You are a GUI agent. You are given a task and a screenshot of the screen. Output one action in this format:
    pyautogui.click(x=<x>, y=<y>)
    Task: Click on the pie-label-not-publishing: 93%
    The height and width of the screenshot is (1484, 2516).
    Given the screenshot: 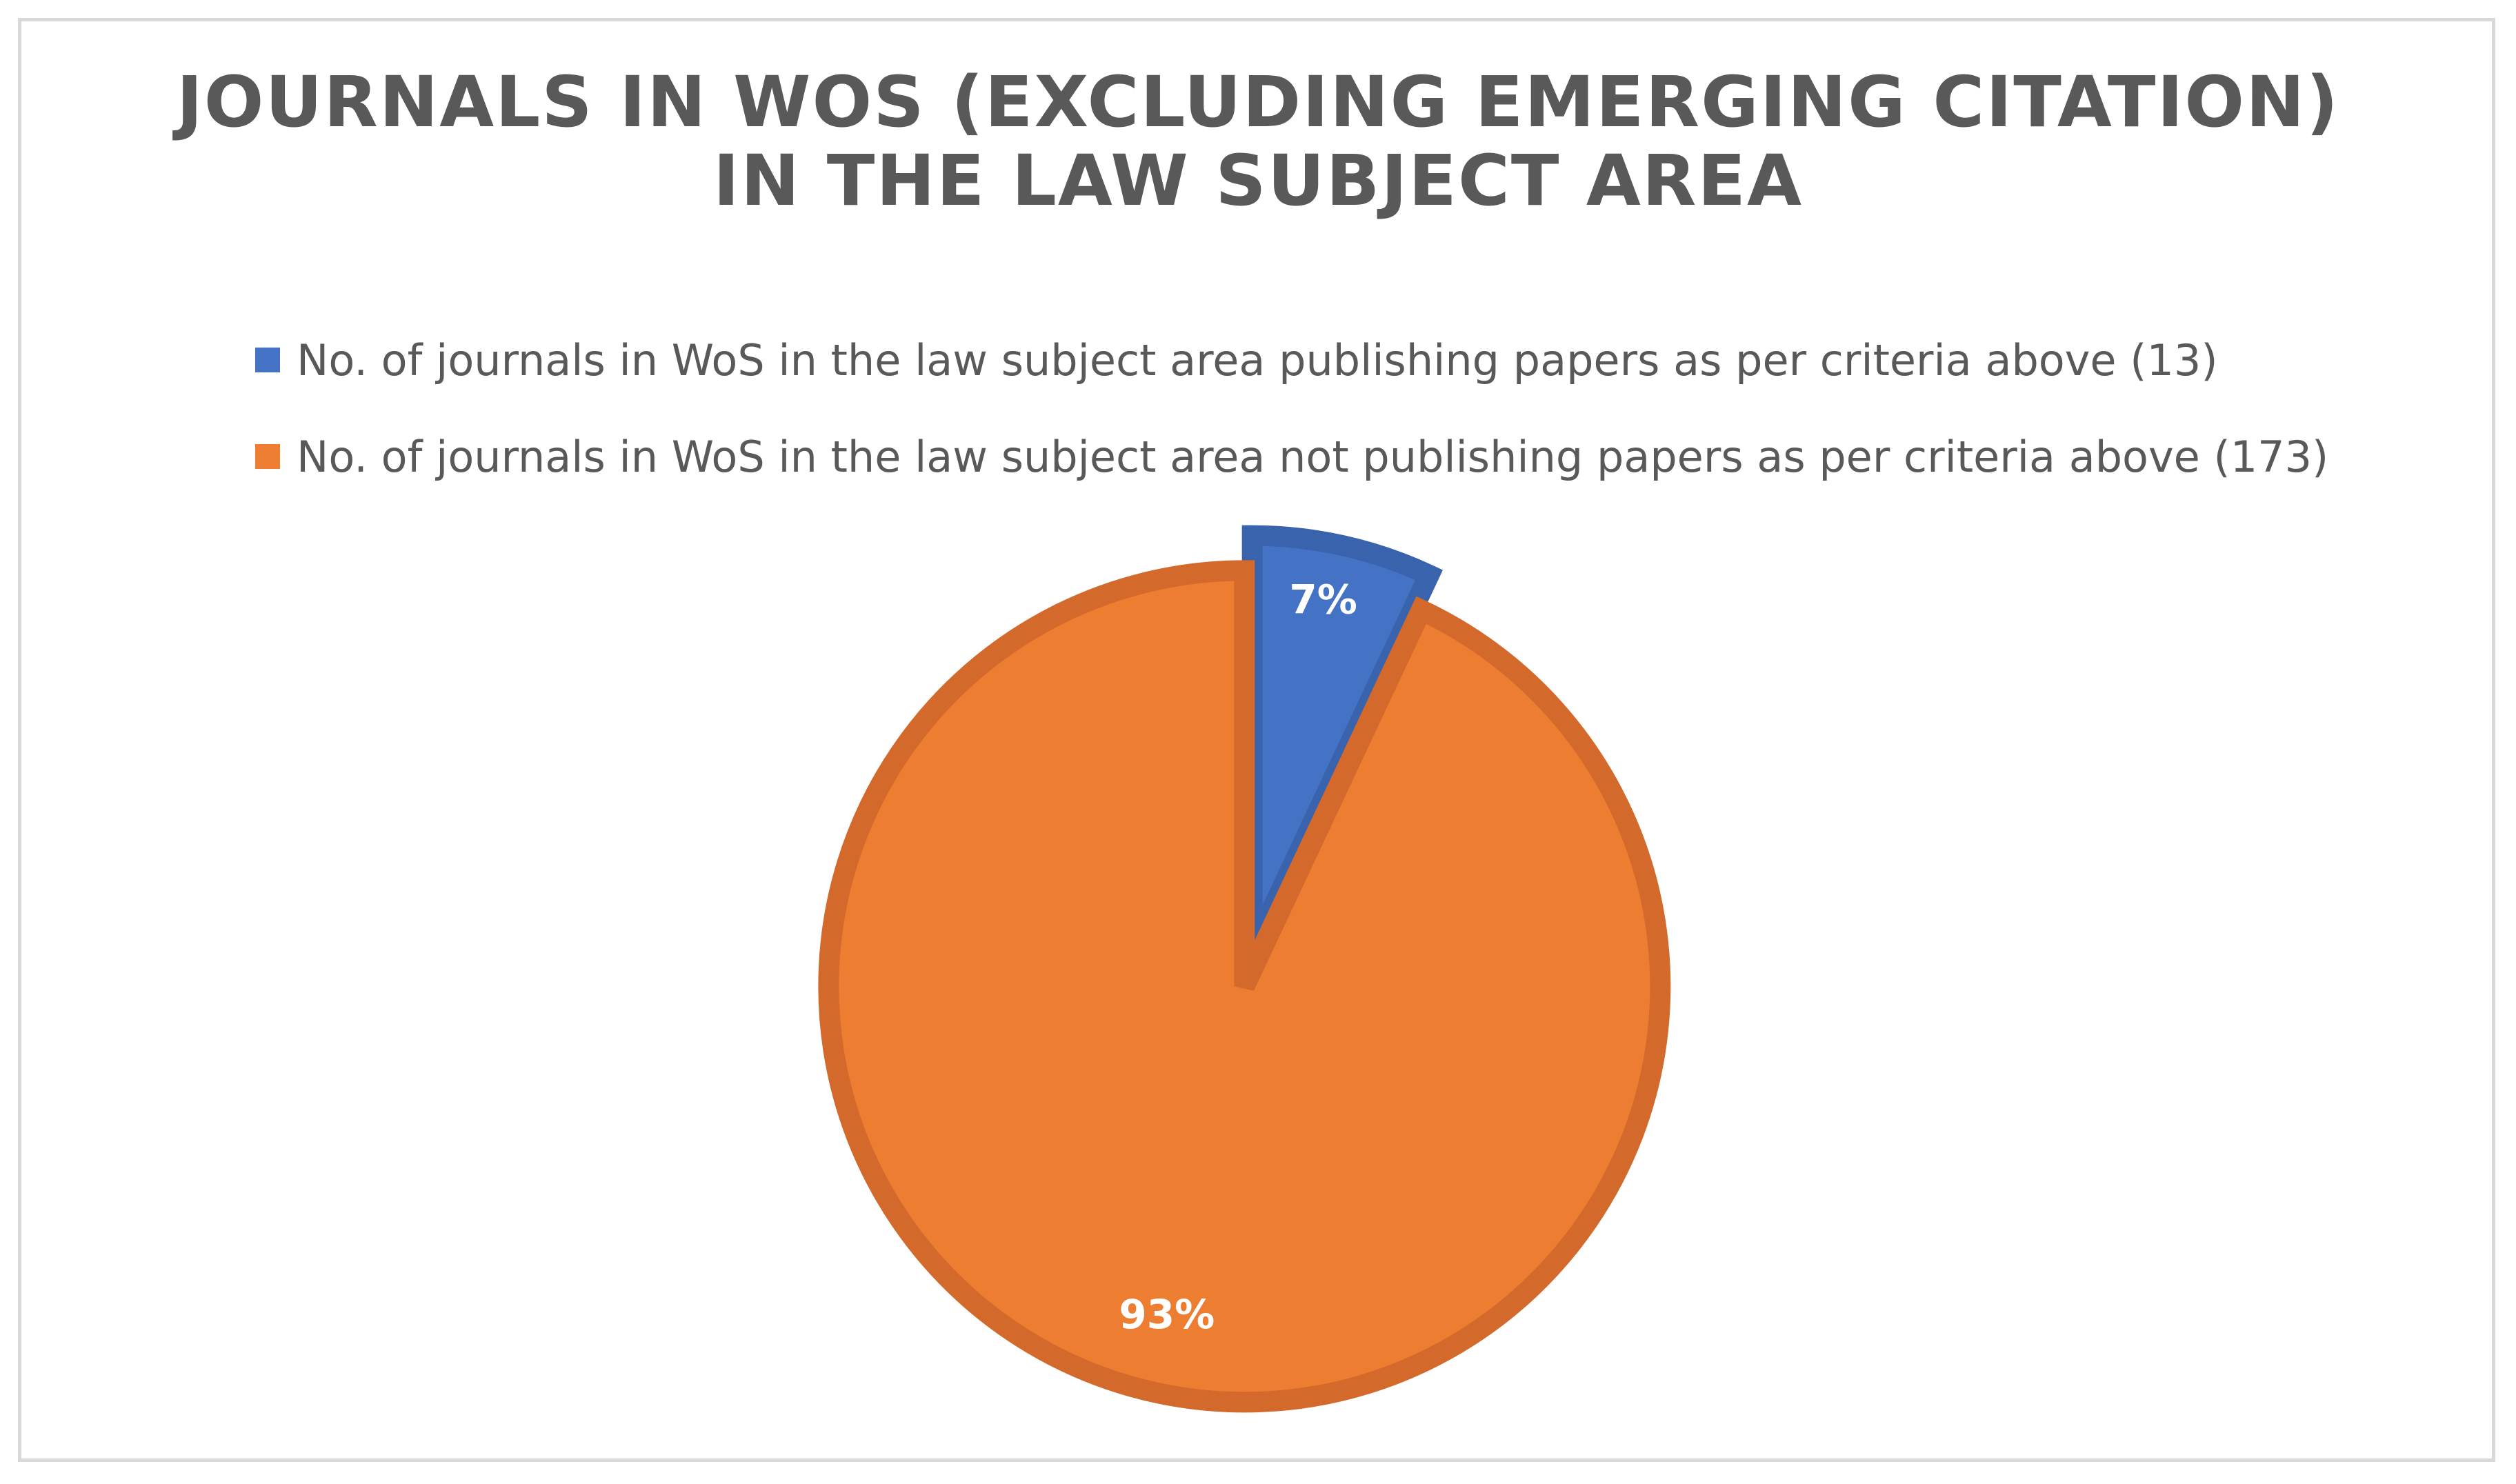 What is the action you would take?
    pyautogui.click(x=1167, y=1315)
    